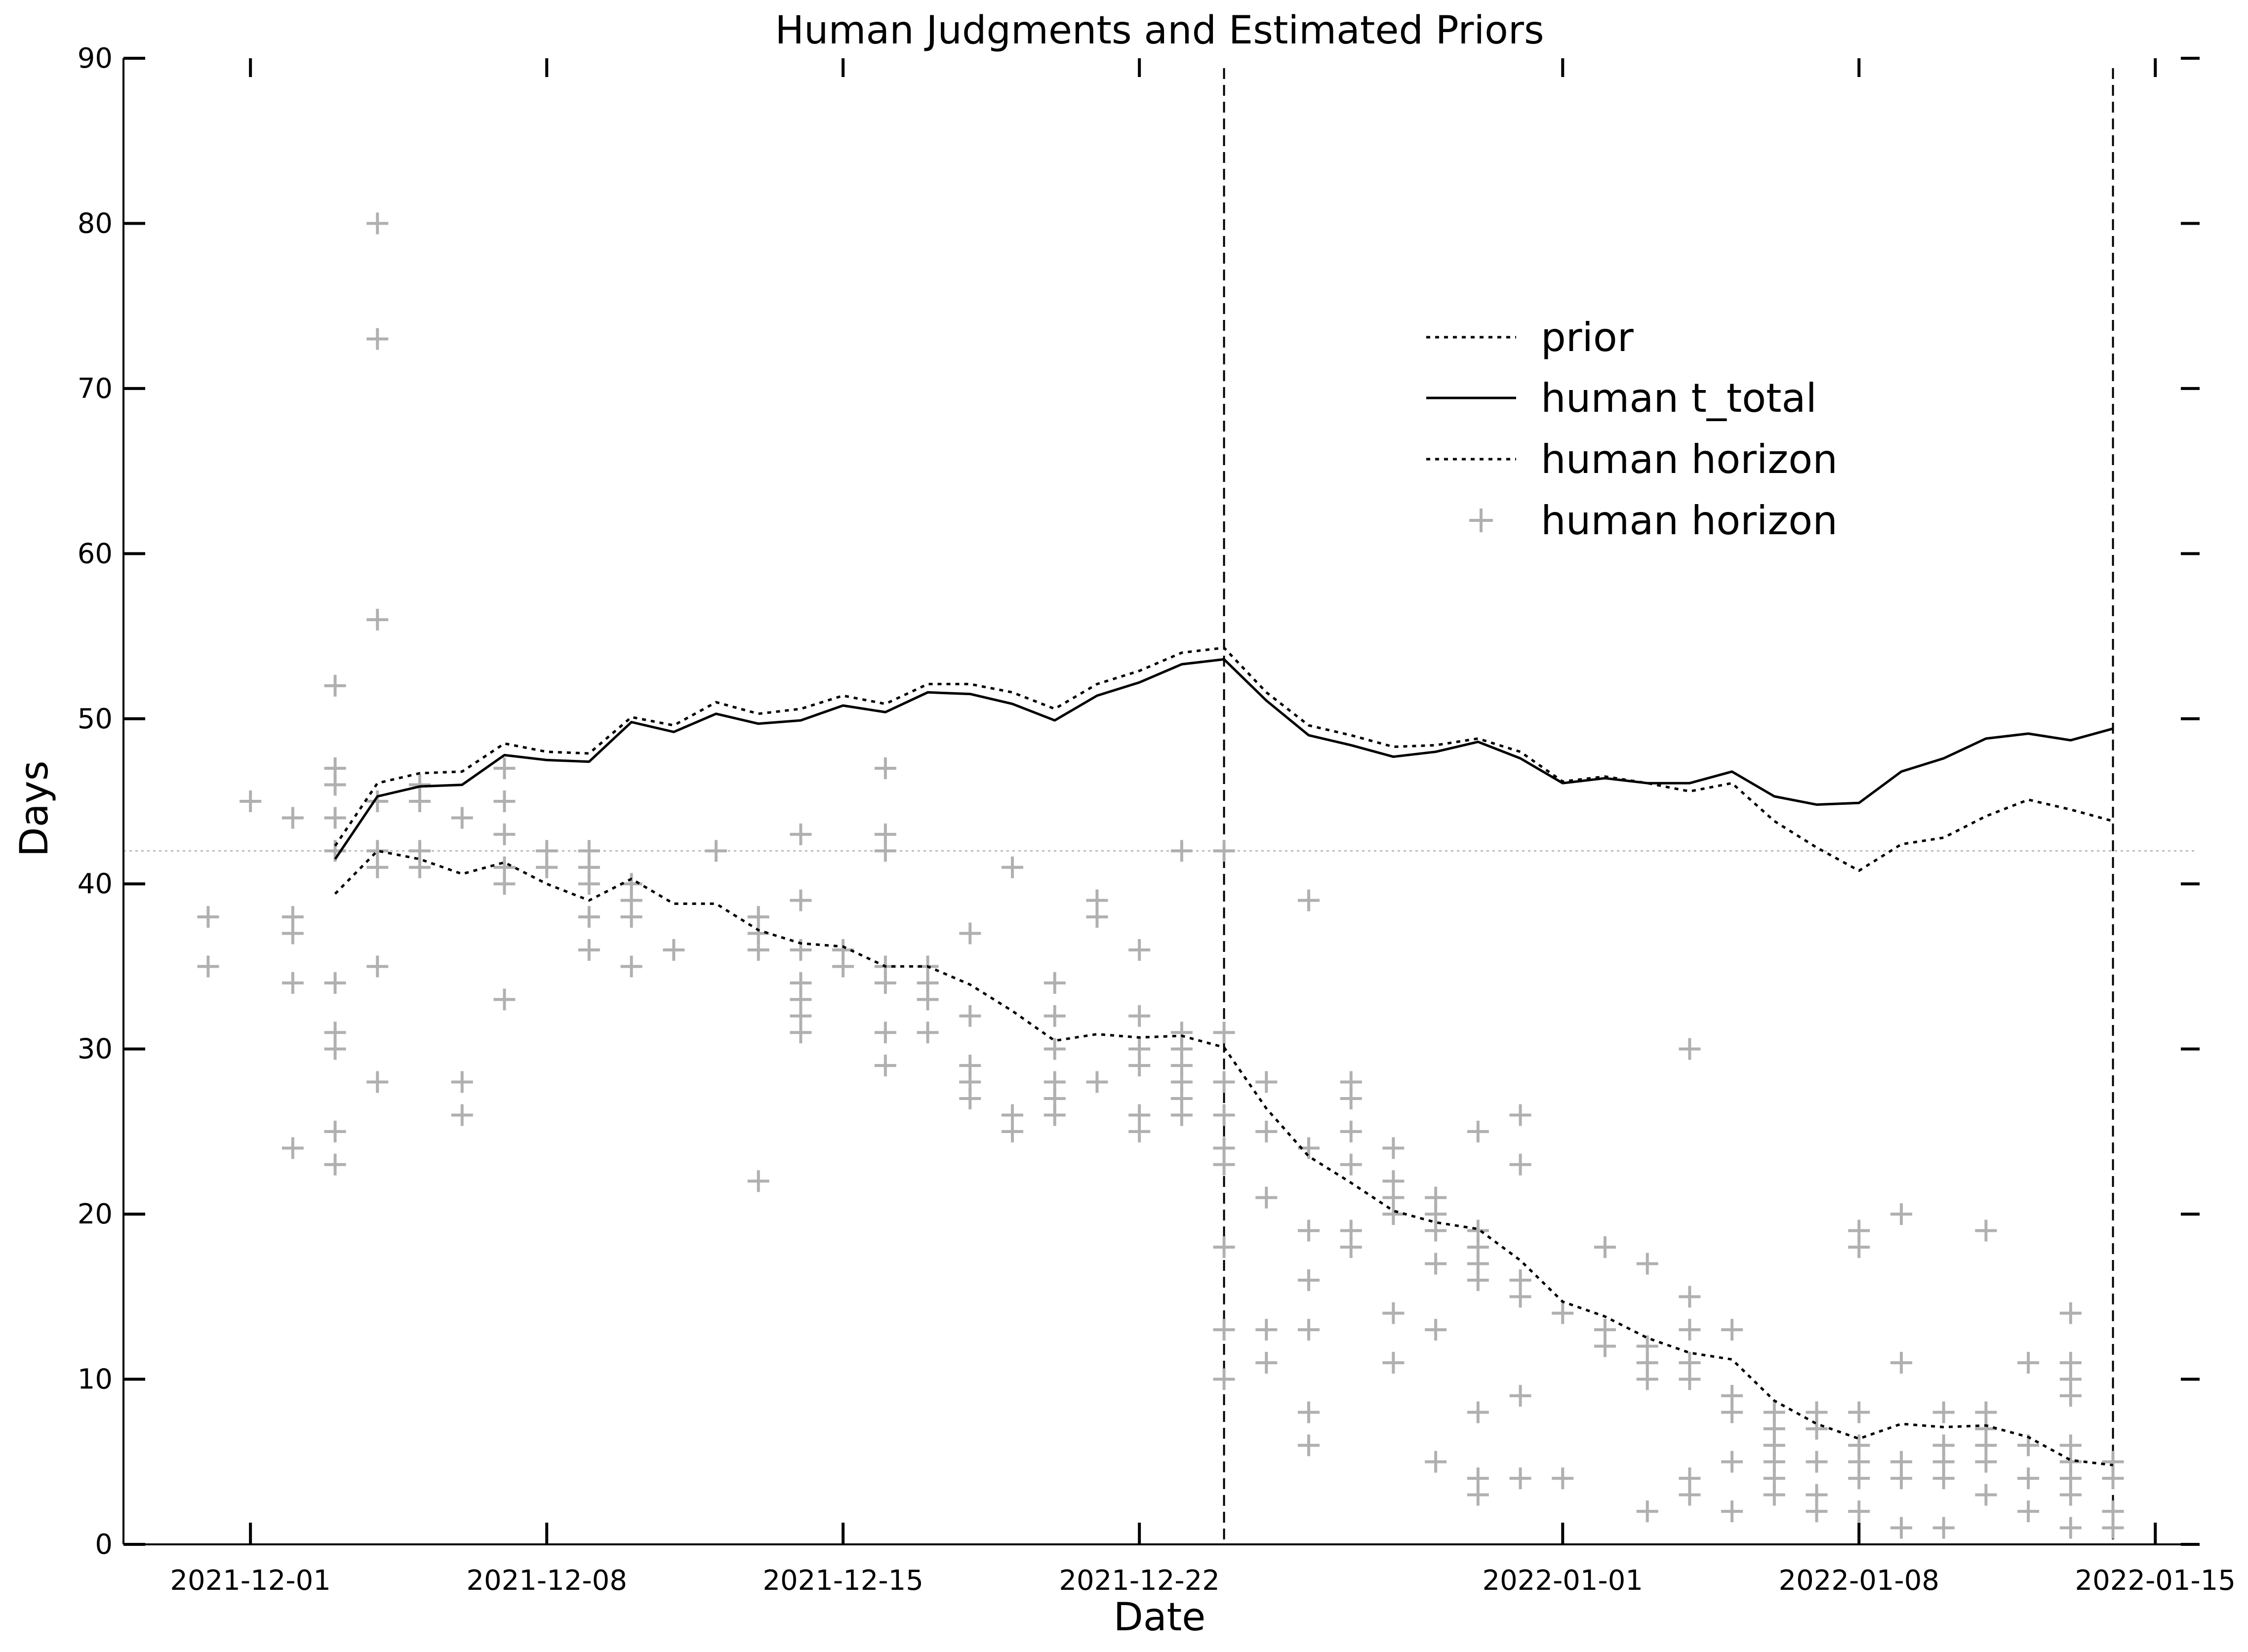 This screenshot has height=1652, width=2248. I want to click on legend-entry-prior: prior, so click(1530, 337).